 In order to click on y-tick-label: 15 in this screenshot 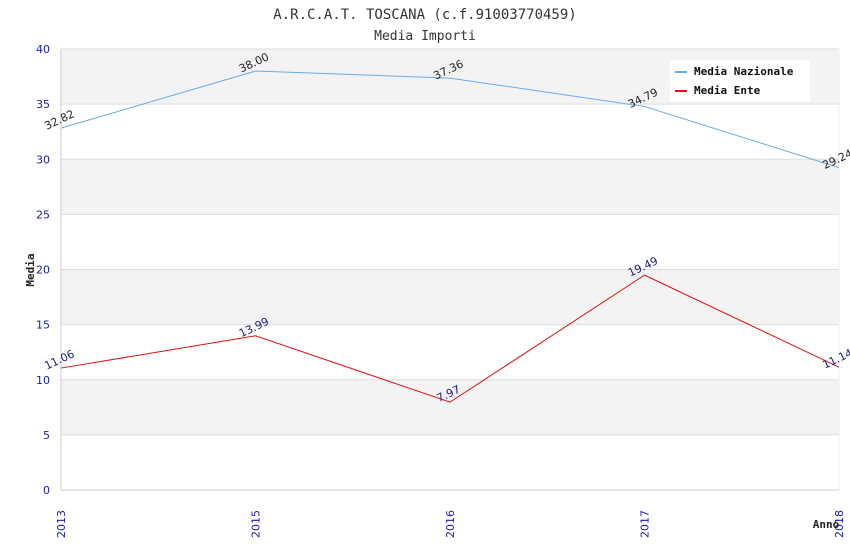, I will do `click(43, 325)`.